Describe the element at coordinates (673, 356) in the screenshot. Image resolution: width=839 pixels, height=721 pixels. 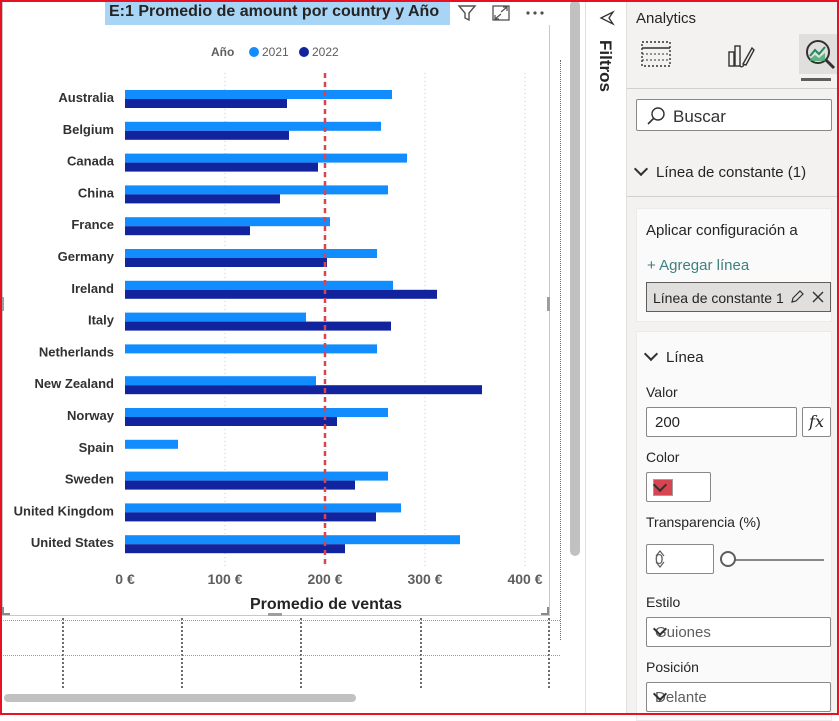
I see `line-section-header: Línea` at that location.